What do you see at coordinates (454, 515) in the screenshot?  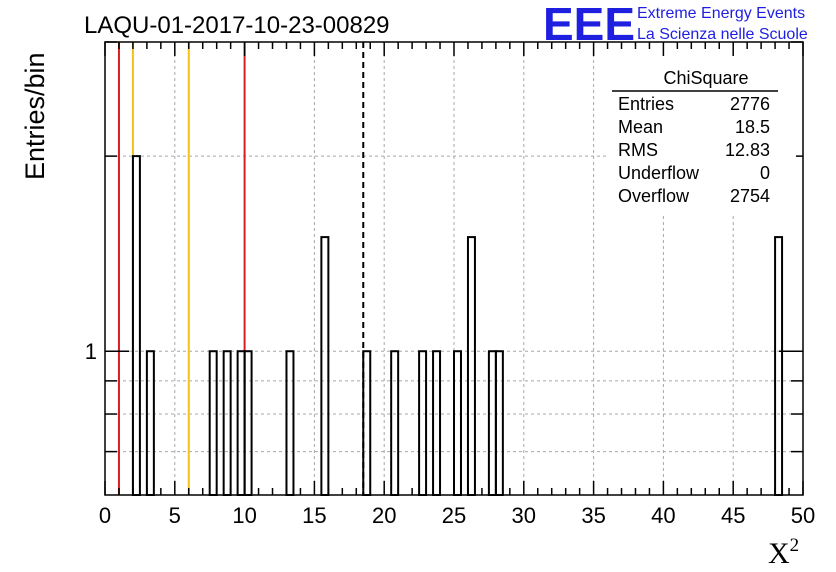 I see `x-tick-label: 25` at bounding box center [454, 515].